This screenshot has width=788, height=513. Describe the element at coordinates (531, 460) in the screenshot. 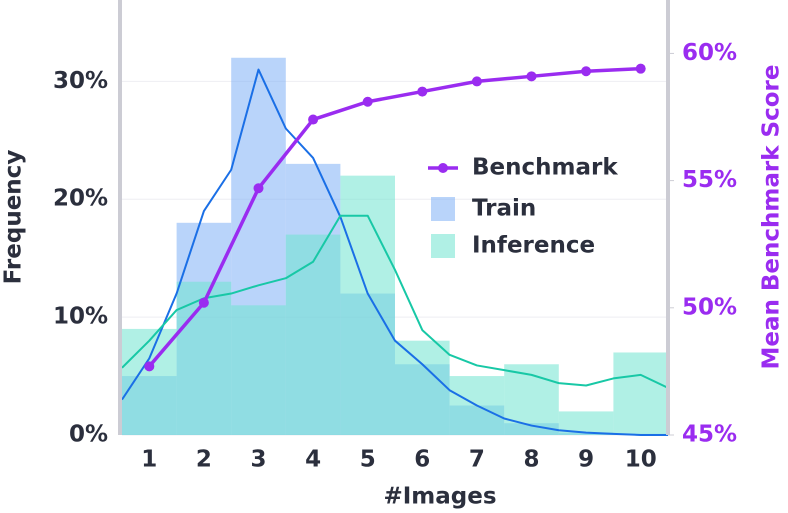

I see `x-tick-label: 8` at that location.